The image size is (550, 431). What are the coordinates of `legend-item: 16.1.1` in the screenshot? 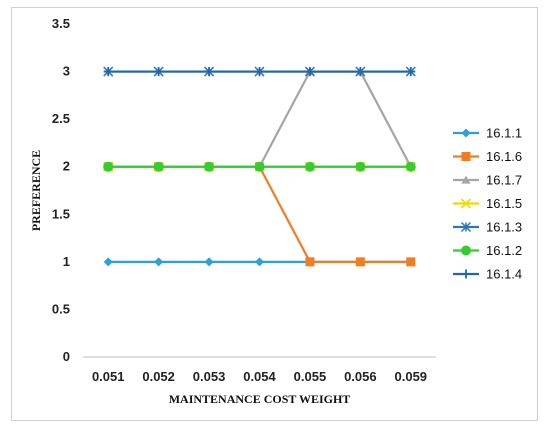 It's located at (487, 133).